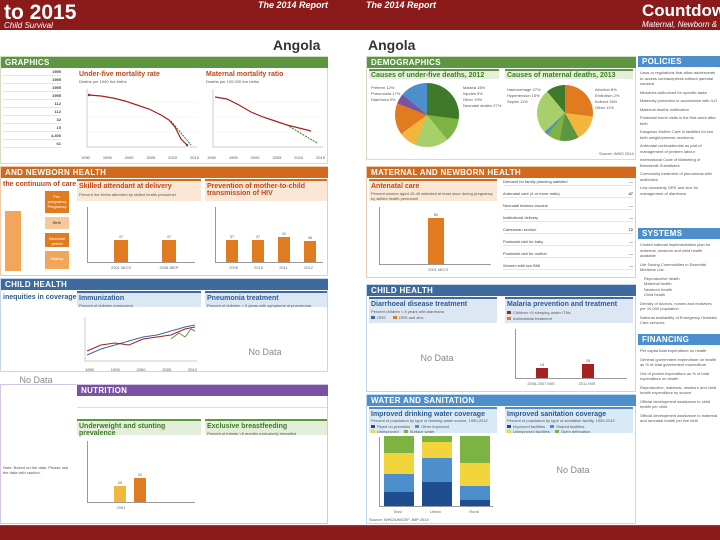  I want to click on mnh-row: Institutional delivery ---, so click(568, 218).